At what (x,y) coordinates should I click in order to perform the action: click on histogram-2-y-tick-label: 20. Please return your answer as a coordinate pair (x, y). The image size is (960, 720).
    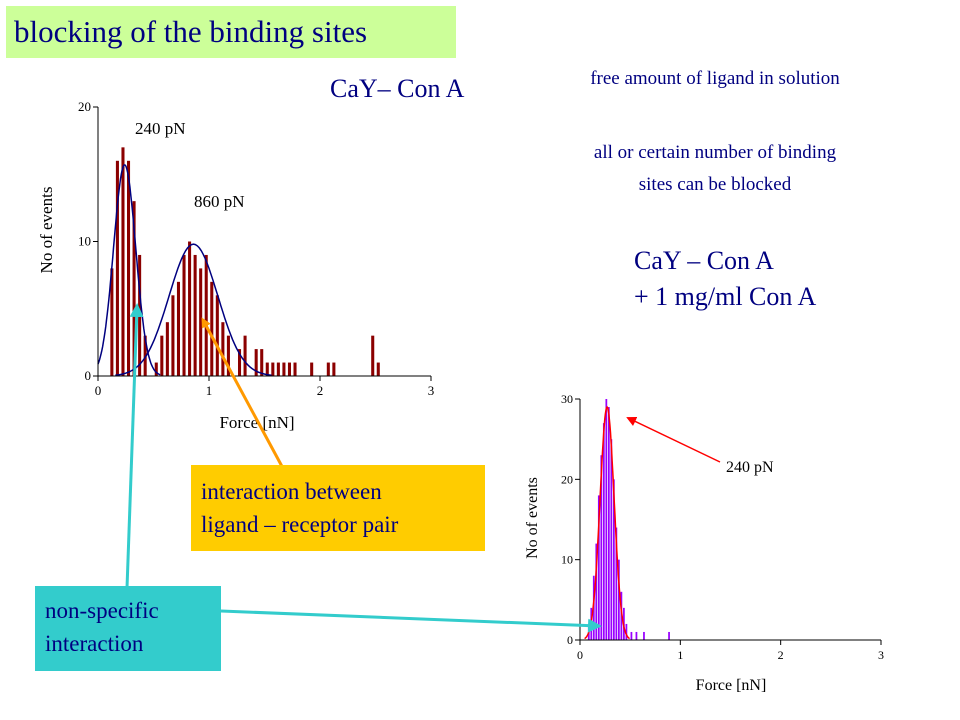
    Looking at the image, I should click on (567, 479).